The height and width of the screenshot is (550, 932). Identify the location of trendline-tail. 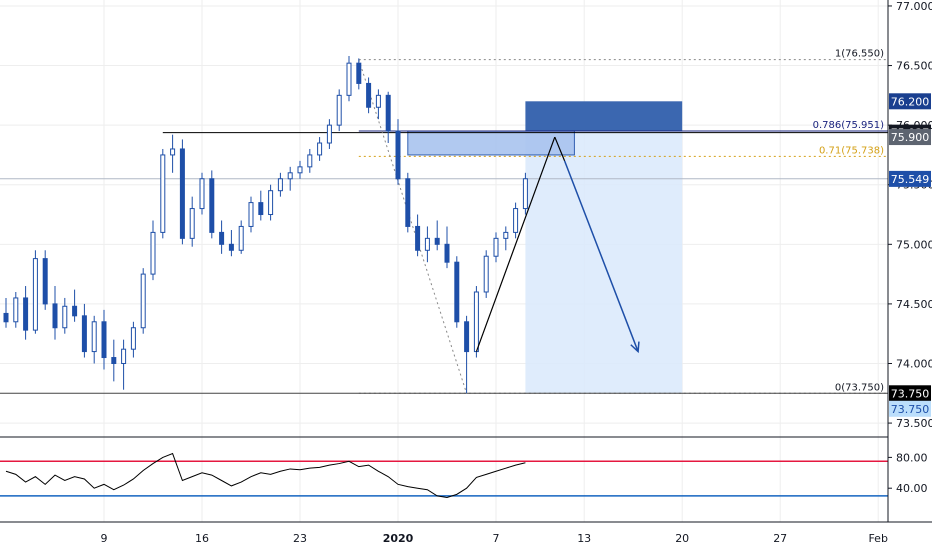
(560, 149).